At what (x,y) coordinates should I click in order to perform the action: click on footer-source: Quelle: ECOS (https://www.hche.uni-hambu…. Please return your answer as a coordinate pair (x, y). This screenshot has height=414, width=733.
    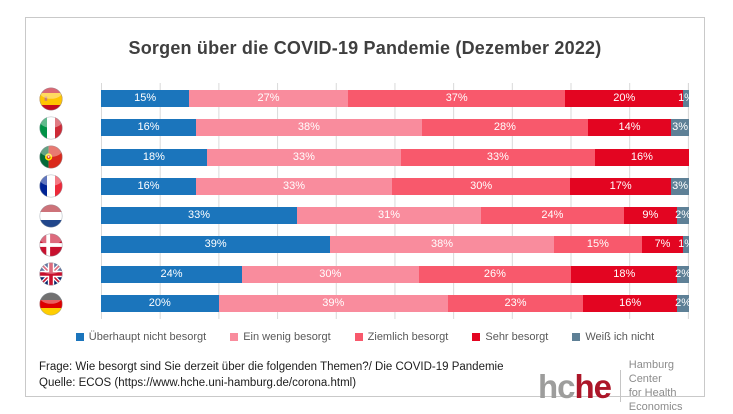
    Looking at the image, I should click on (198, 382).